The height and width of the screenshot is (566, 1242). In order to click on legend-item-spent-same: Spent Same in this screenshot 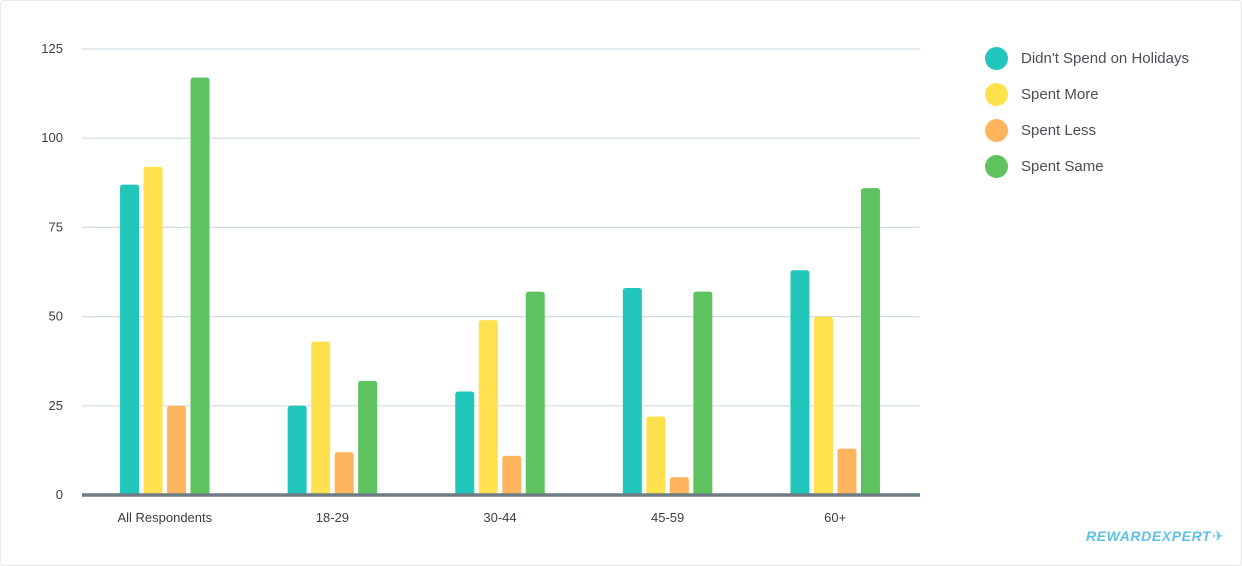, I will do `click(1087, 166)`.